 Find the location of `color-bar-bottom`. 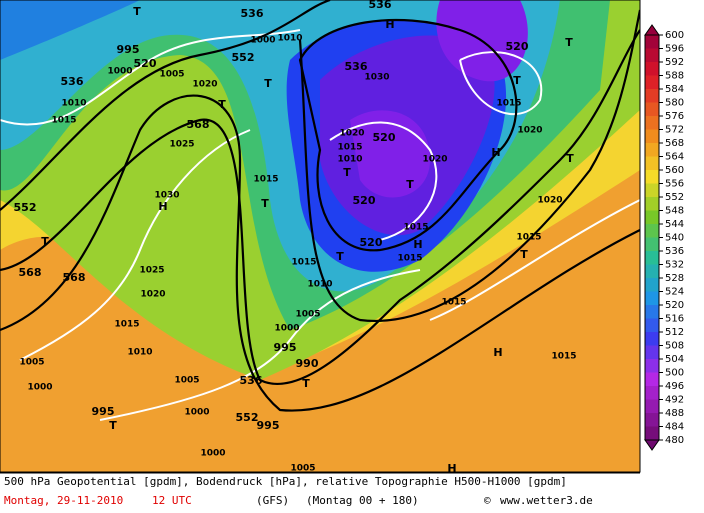

color-bar-bottom is located at coordinates (652, 445).